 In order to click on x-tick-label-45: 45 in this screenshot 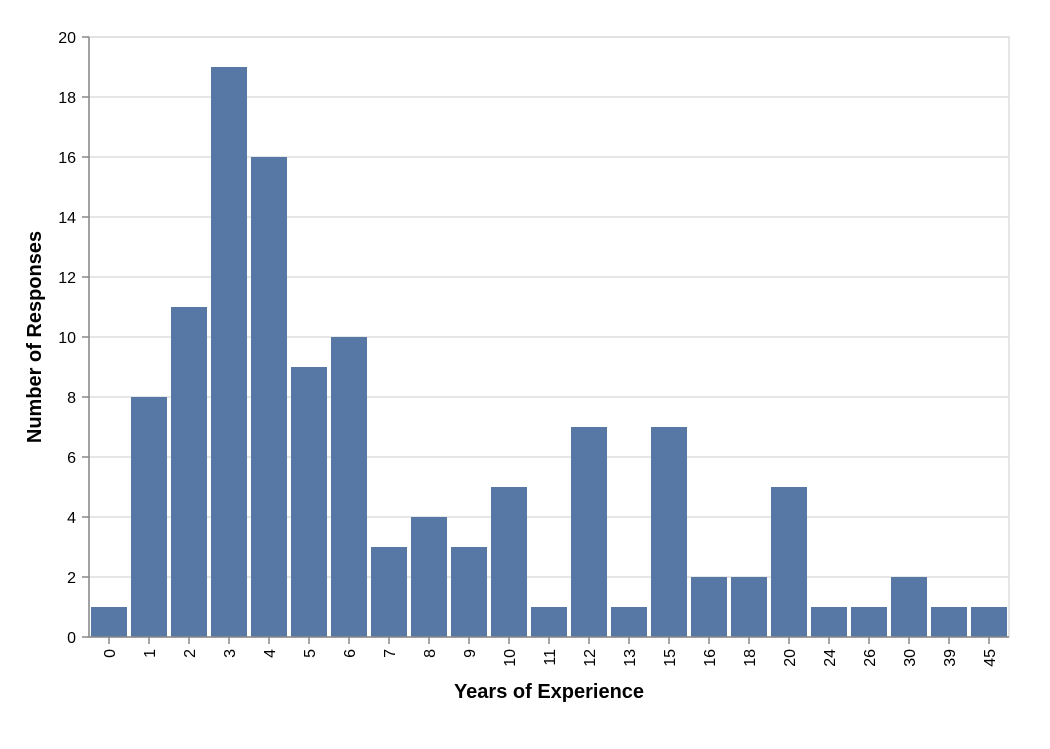, I will do `click(990, 658)`.